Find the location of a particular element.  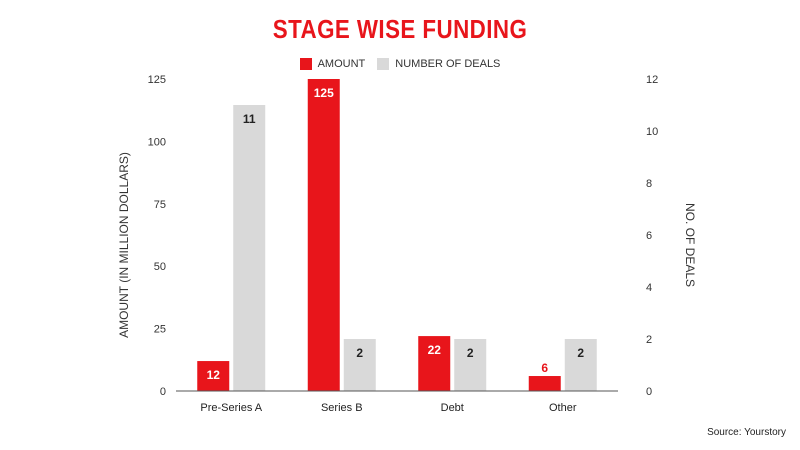

legend-swatch-amount is located at coordinates (305, 64).